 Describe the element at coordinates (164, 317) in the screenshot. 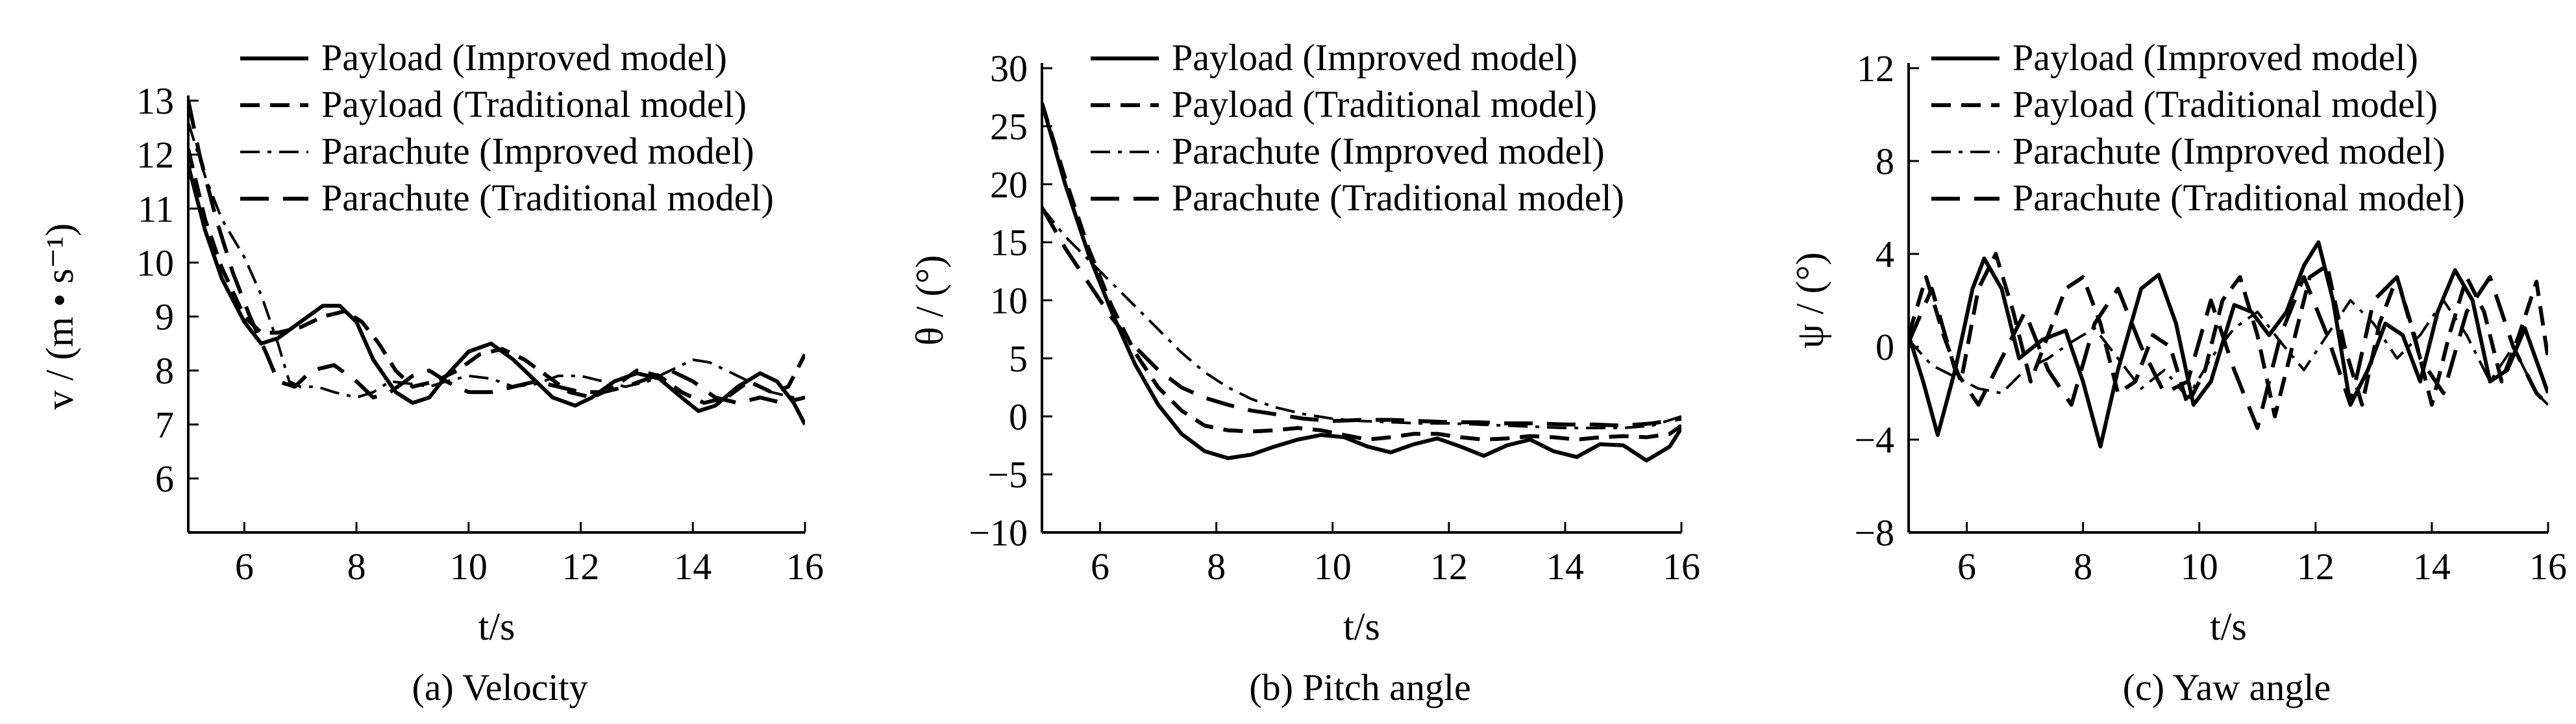

I see `y-tick-label: 9` at that location.